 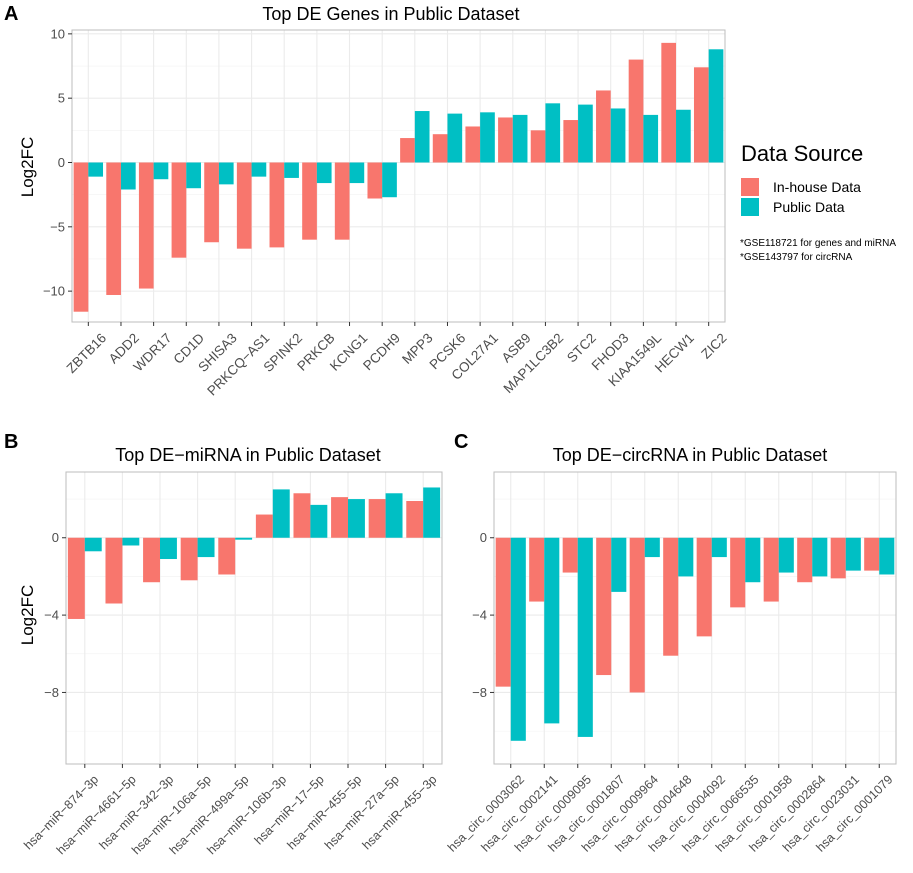 What do you see at coordinates (483, 537) in the screenshot?
I see `ytick-label-c: 0` at bounding box center [483, 537].